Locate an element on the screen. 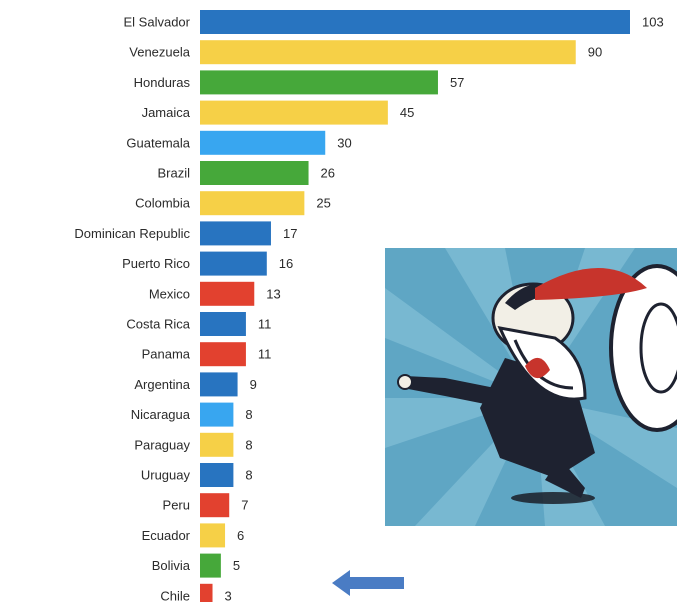  value-label: 57 is located at coordinates (457, 82).